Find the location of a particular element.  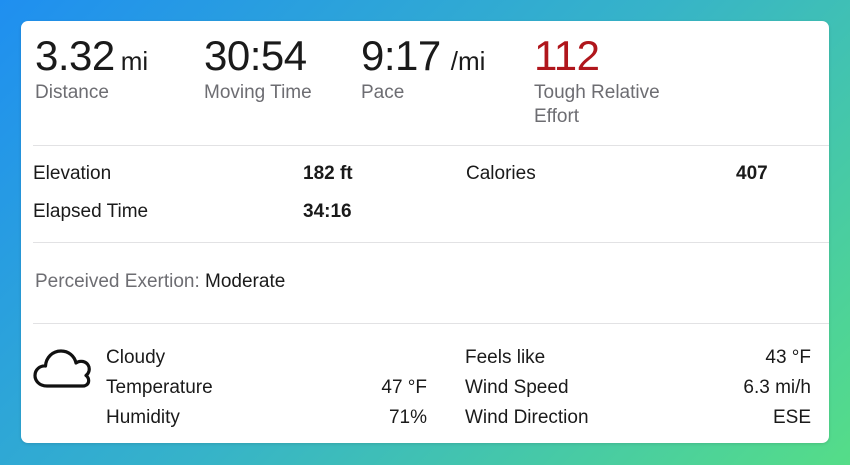

elapsed-time-label: Elapsed Time is located at coordinates (91, 211).